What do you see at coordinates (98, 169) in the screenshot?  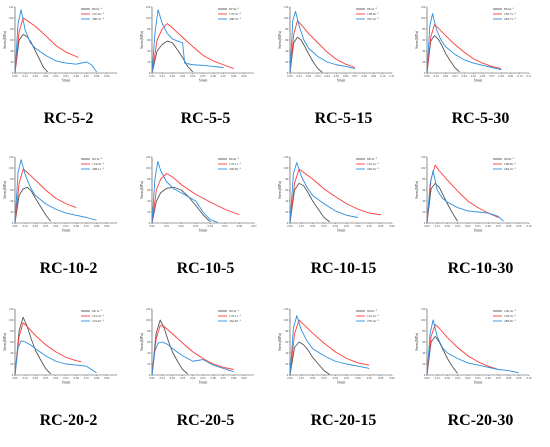 I see `legend-entry: 268.1s⁻¹` at bounding box center [98, 169].